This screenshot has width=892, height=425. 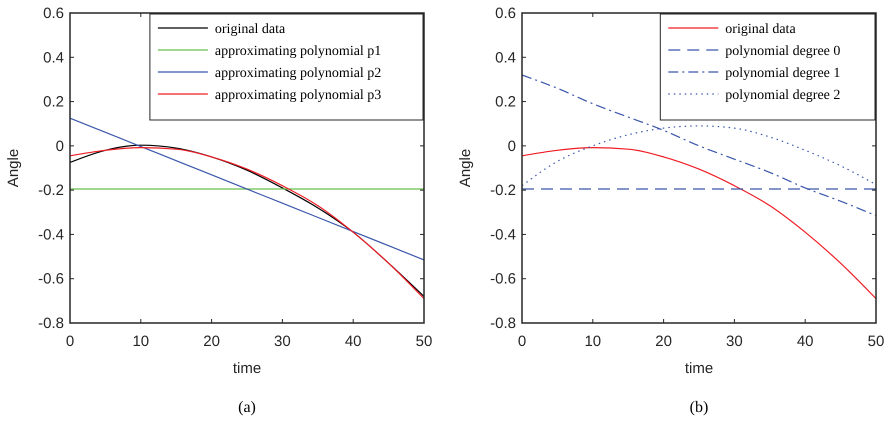 I want to click on text: (a), so click(x=247, y=407).